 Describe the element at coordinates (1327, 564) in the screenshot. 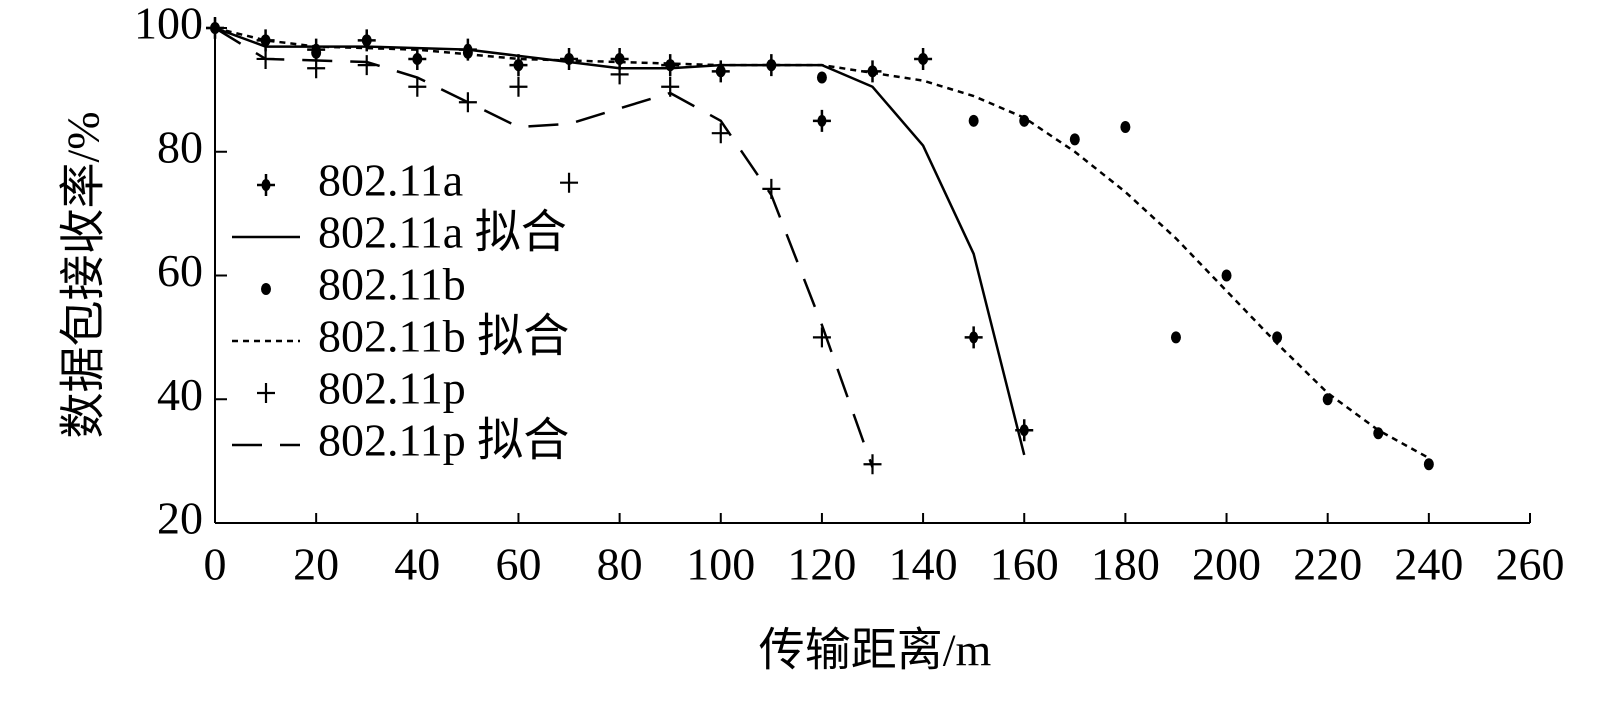

I see `x-tick-label: 220` at that location.